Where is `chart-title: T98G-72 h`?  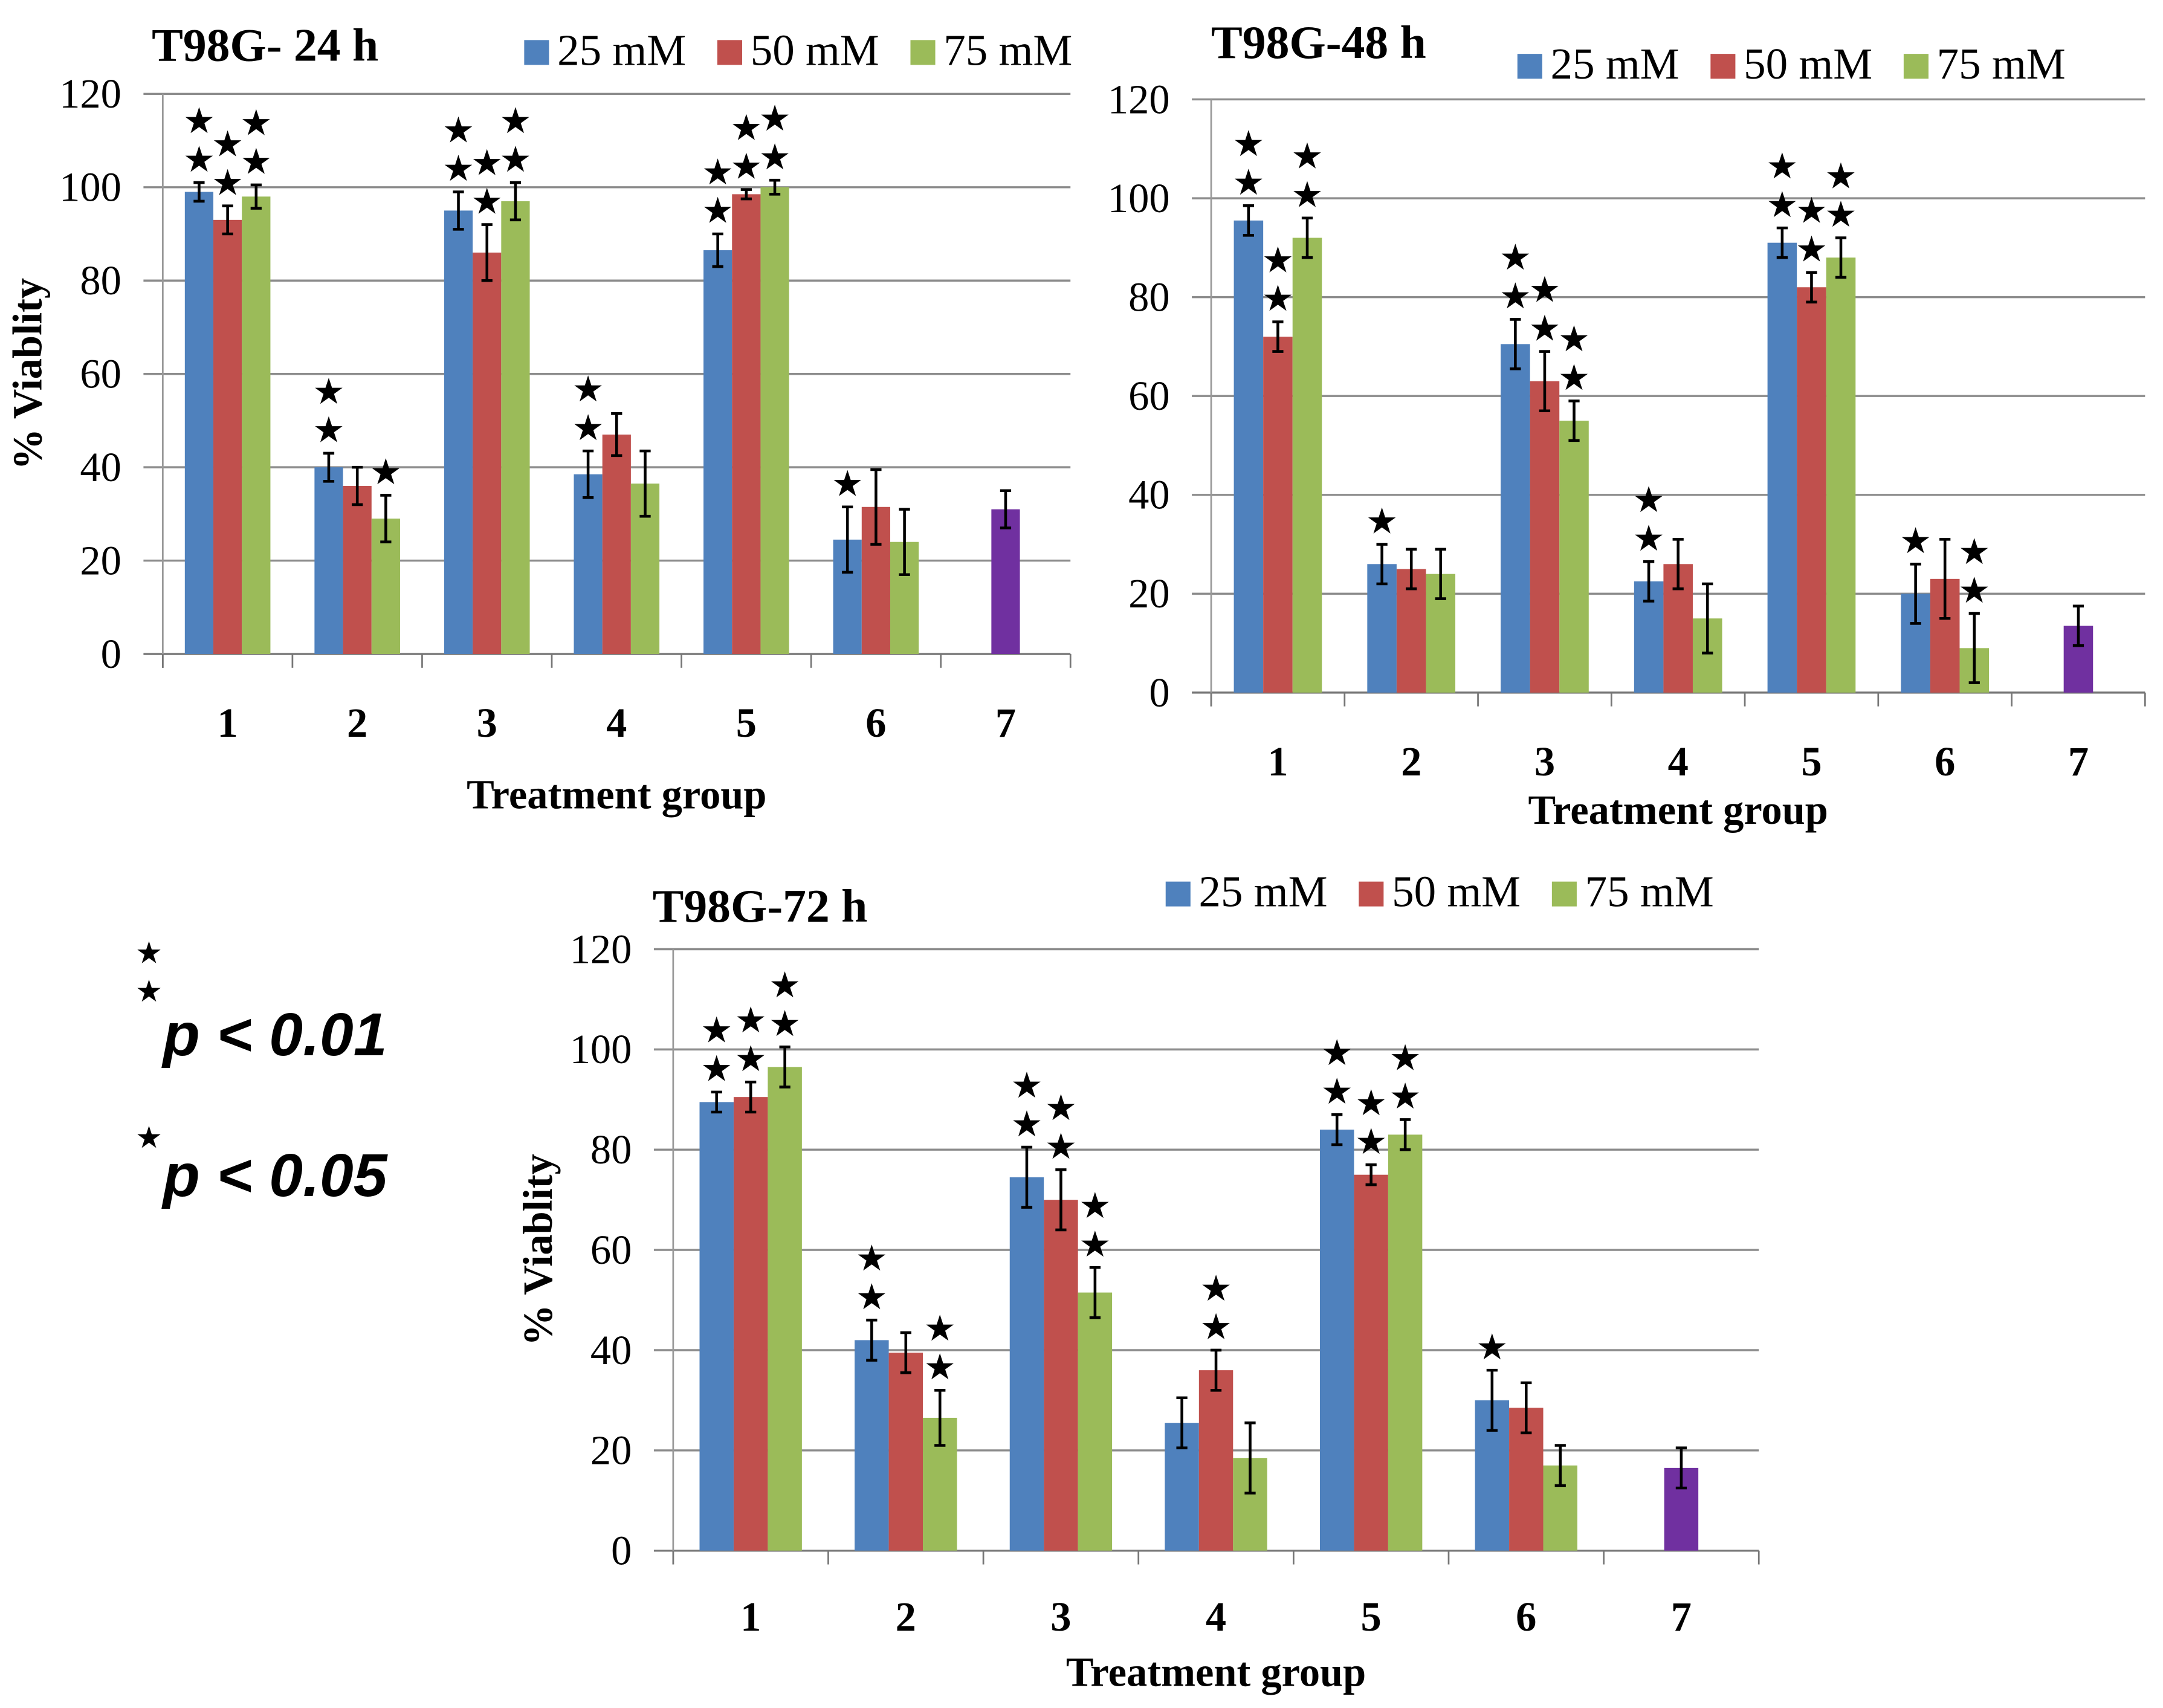
chart-title: T98G-72 h is located at coordinates (760, 906).